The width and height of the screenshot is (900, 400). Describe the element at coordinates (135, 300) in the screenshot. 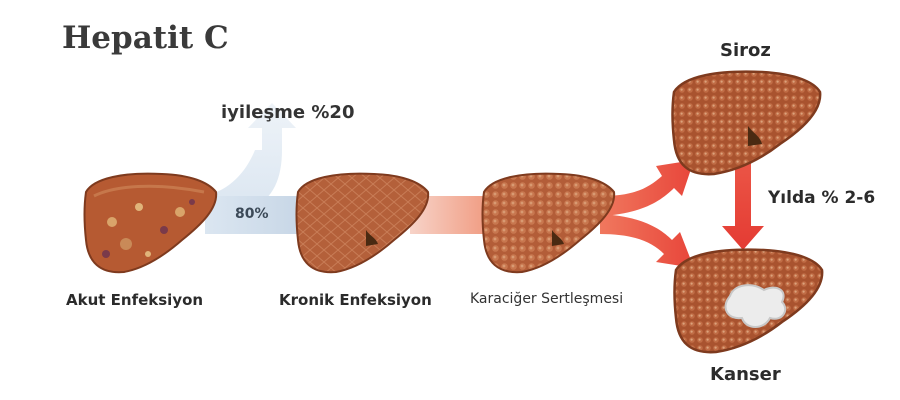

I see `stage-label-acute: Akut Enfeksiyon` at that location.